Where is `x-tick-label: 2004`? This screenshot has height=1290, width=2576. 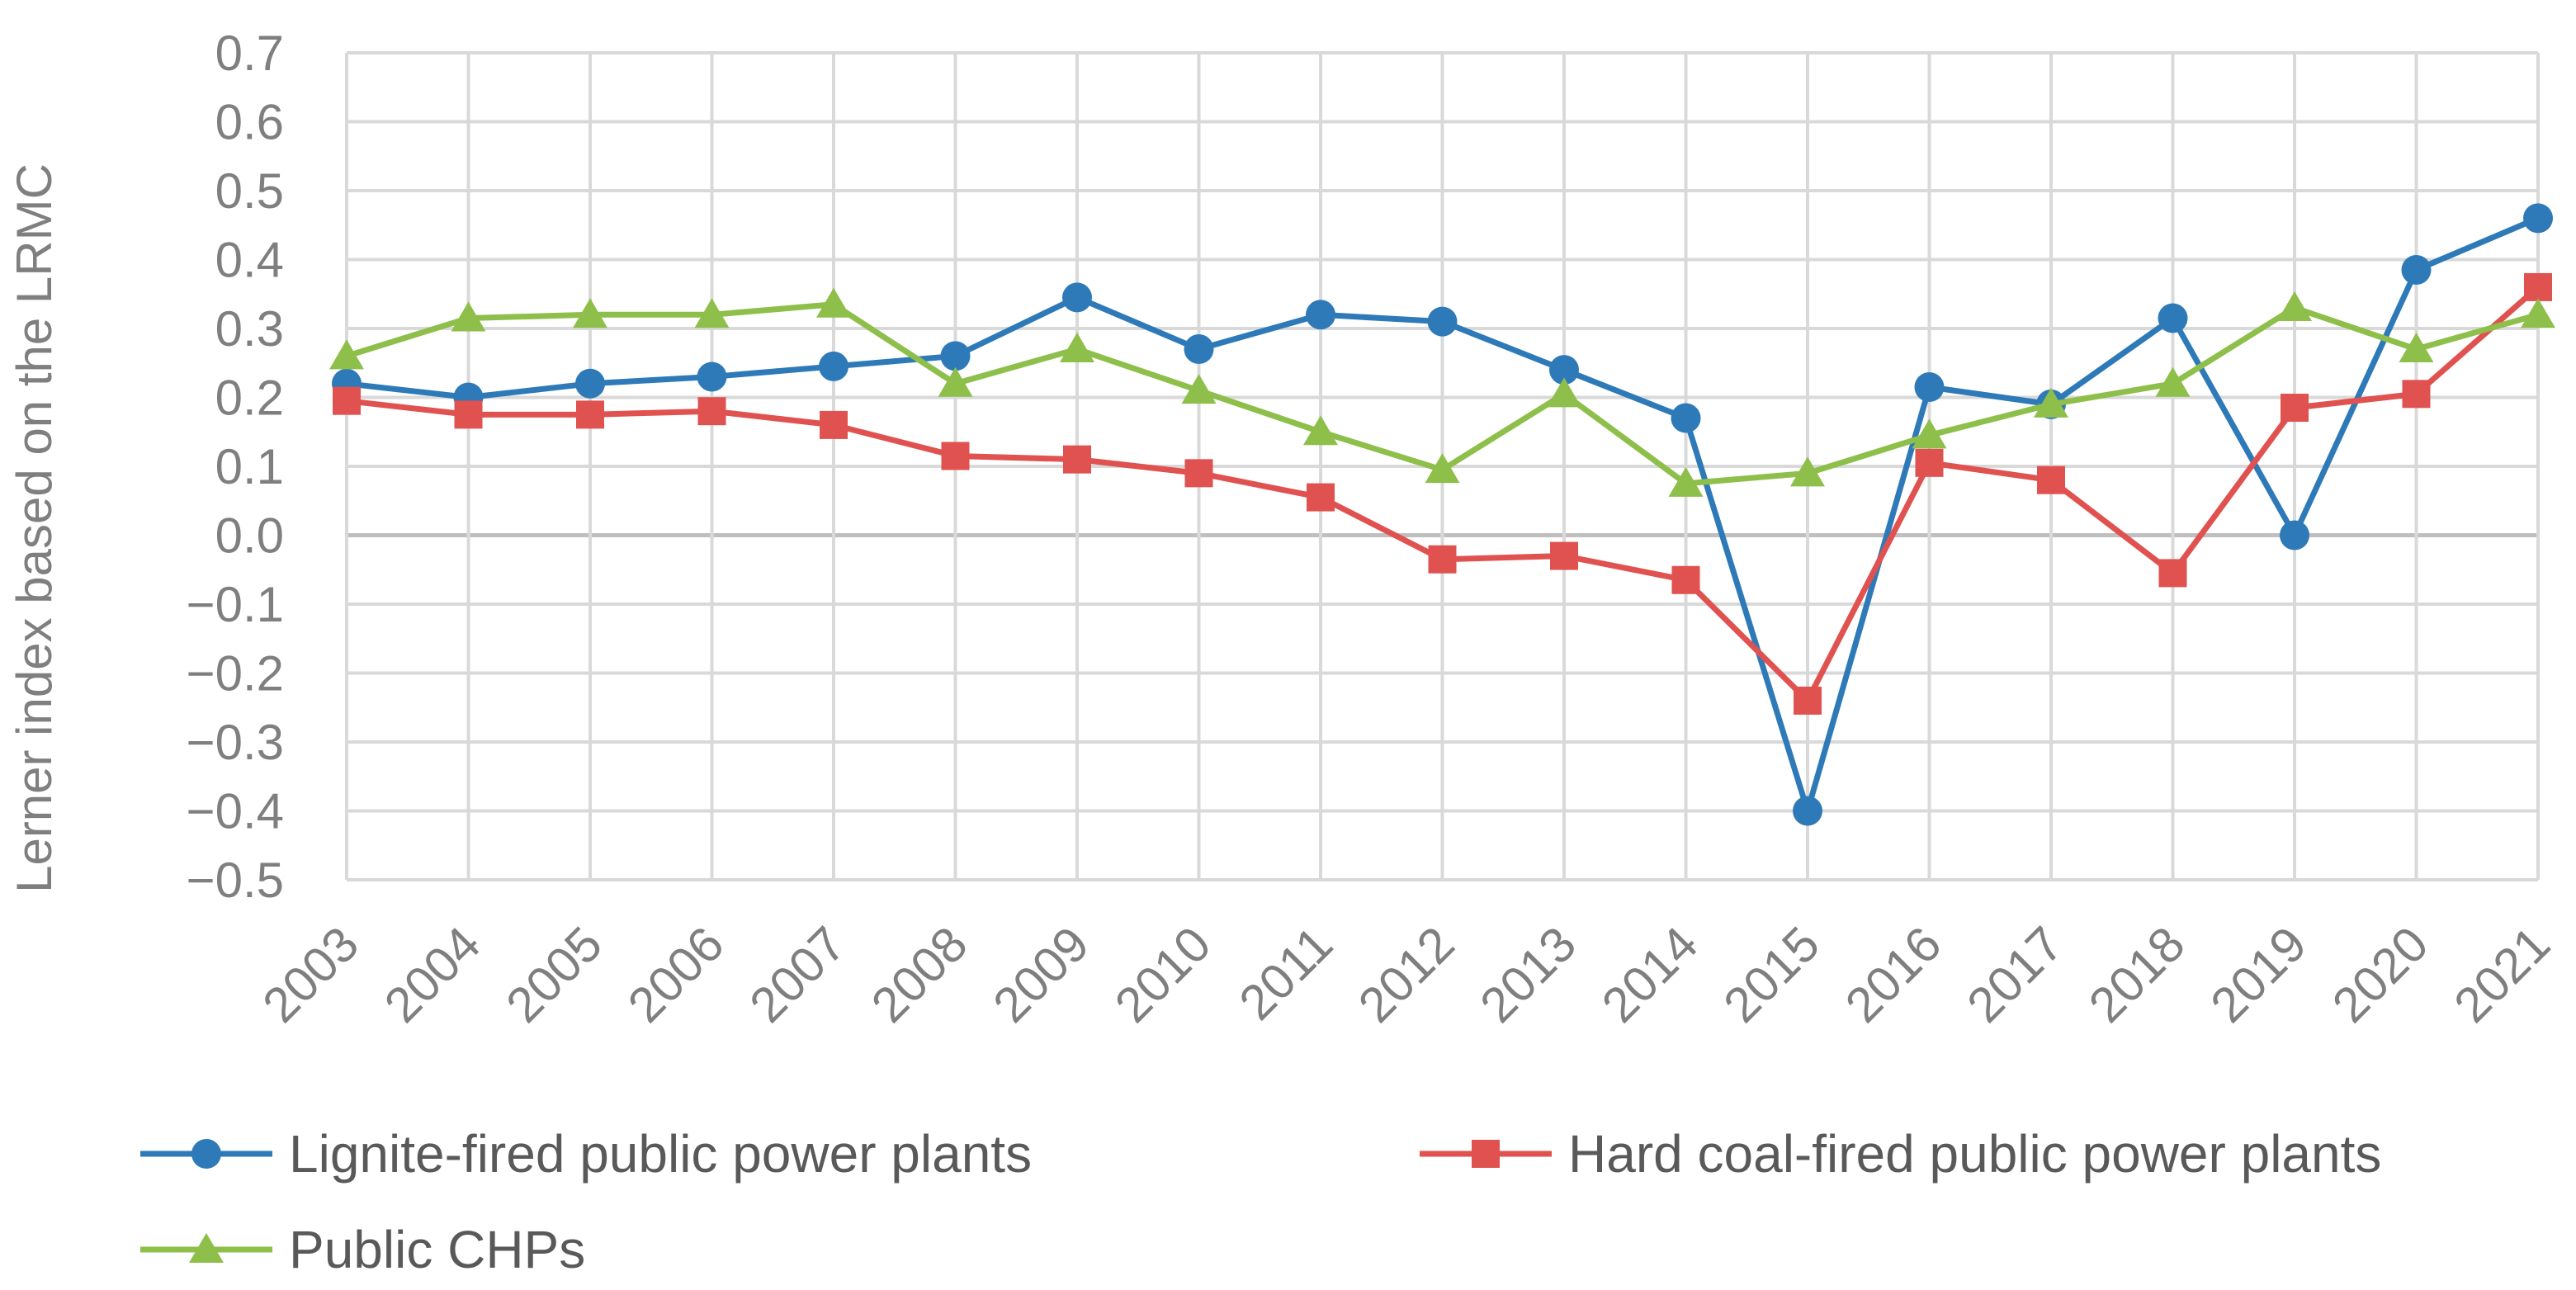 x-tick-label: 2004 is located at coordinates (433, 974).